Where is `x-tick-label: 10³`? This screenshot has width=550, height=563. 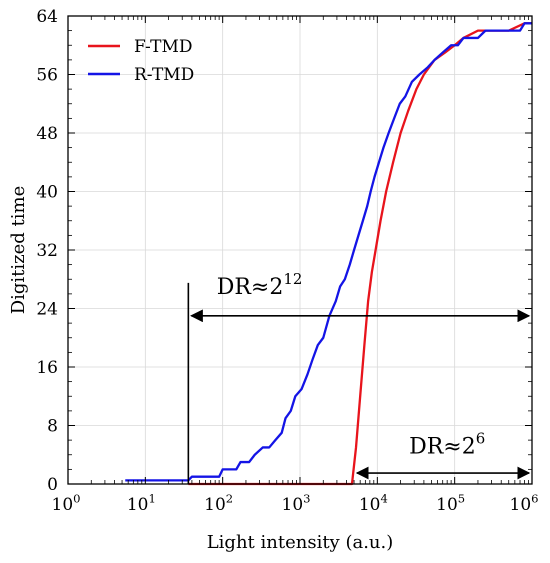 x-tick-label: 10³ is located at coordinates (296, 503).